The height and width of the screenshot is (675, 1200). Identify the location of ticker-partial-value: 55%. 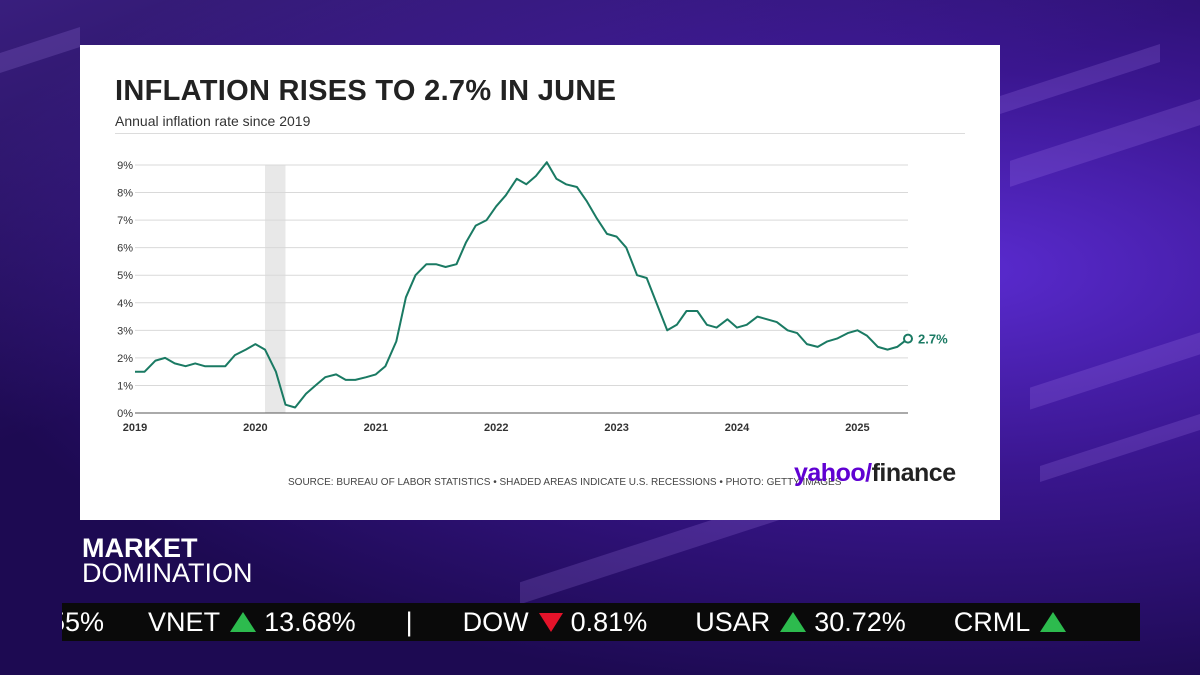
(83, 621).